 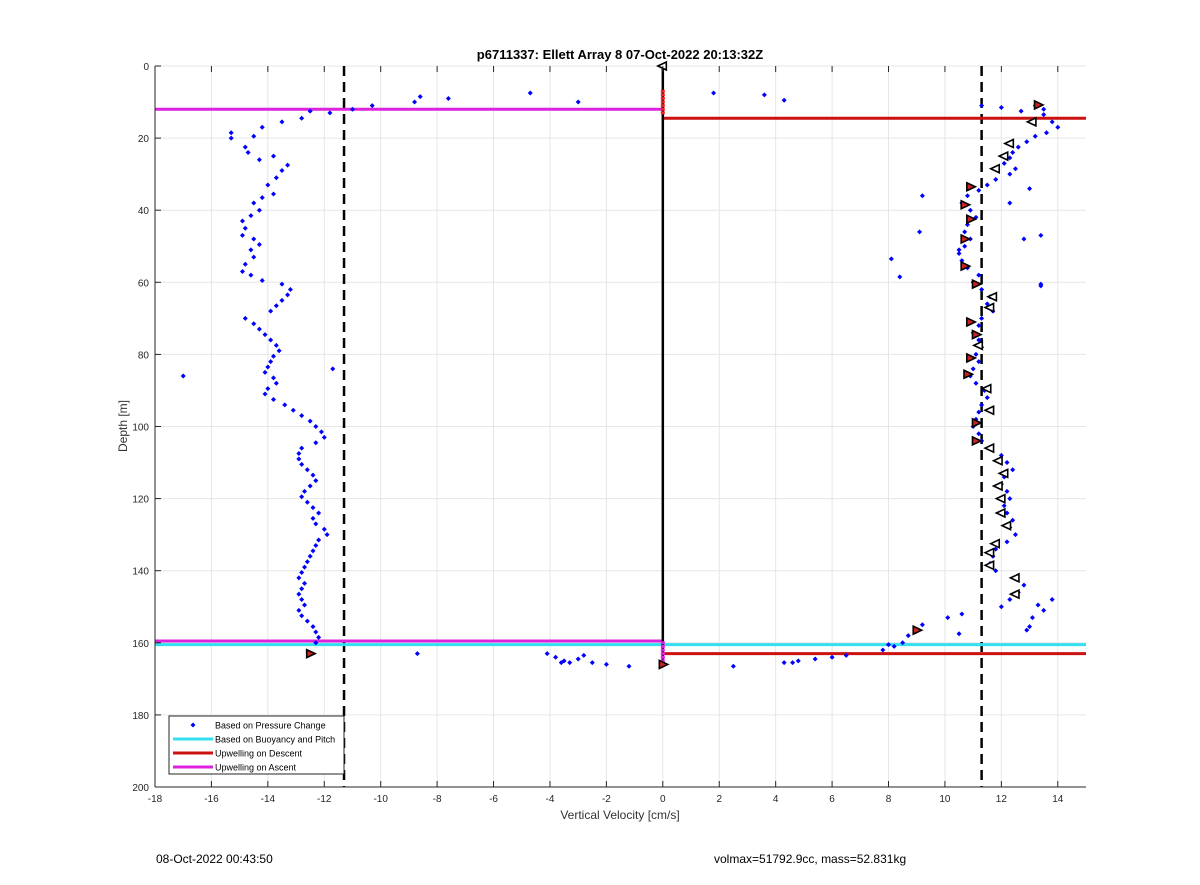 What do you see at coordinates (144, 211) in the screenshot?
I see `y-tick-label: 40` at bounding box center [144, 211].